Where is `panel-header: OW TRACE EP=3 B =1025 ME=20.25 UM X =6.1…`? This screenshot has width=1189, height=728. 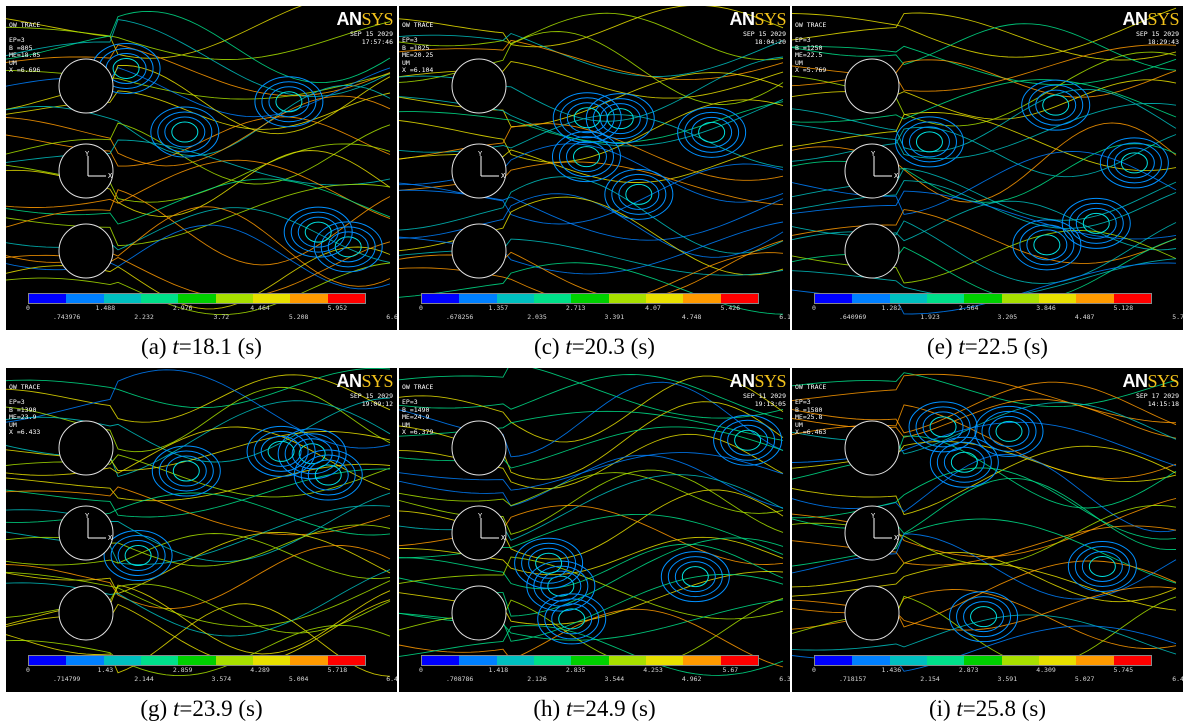
panel-header: OW TRACE EP=3 B =1025 ME=20.25 UM X =6.1… is located at coordinates (418, 47).